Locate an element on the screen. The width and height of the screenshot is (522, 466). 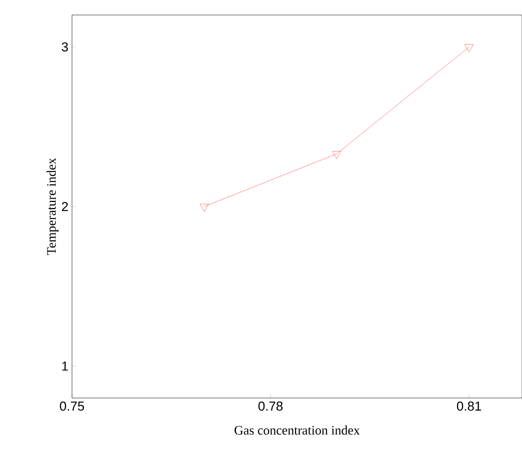
y-tick-label: 1 is located at coordinates (65, 366).